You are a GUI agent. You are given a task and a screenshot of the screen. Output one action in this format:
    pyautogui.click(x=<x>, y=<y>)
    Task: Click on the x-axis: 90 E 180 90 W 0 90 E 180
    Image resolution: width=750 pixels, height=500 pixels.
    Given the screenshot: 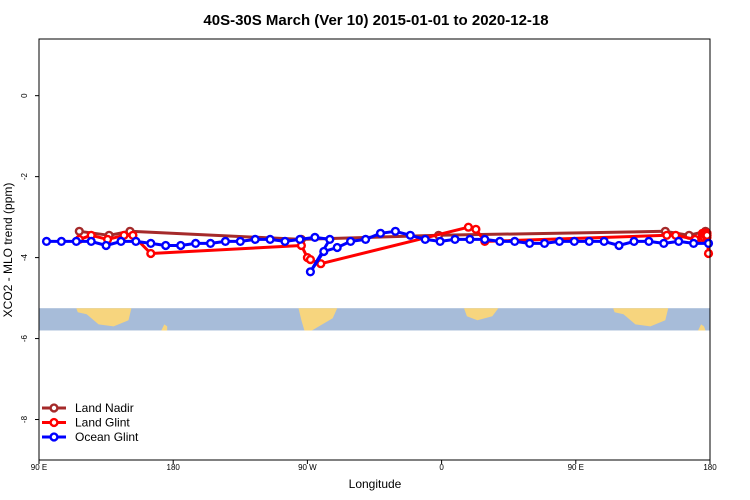 What is the action you would take?
    pyautogui.click(x=374, y=466)
    